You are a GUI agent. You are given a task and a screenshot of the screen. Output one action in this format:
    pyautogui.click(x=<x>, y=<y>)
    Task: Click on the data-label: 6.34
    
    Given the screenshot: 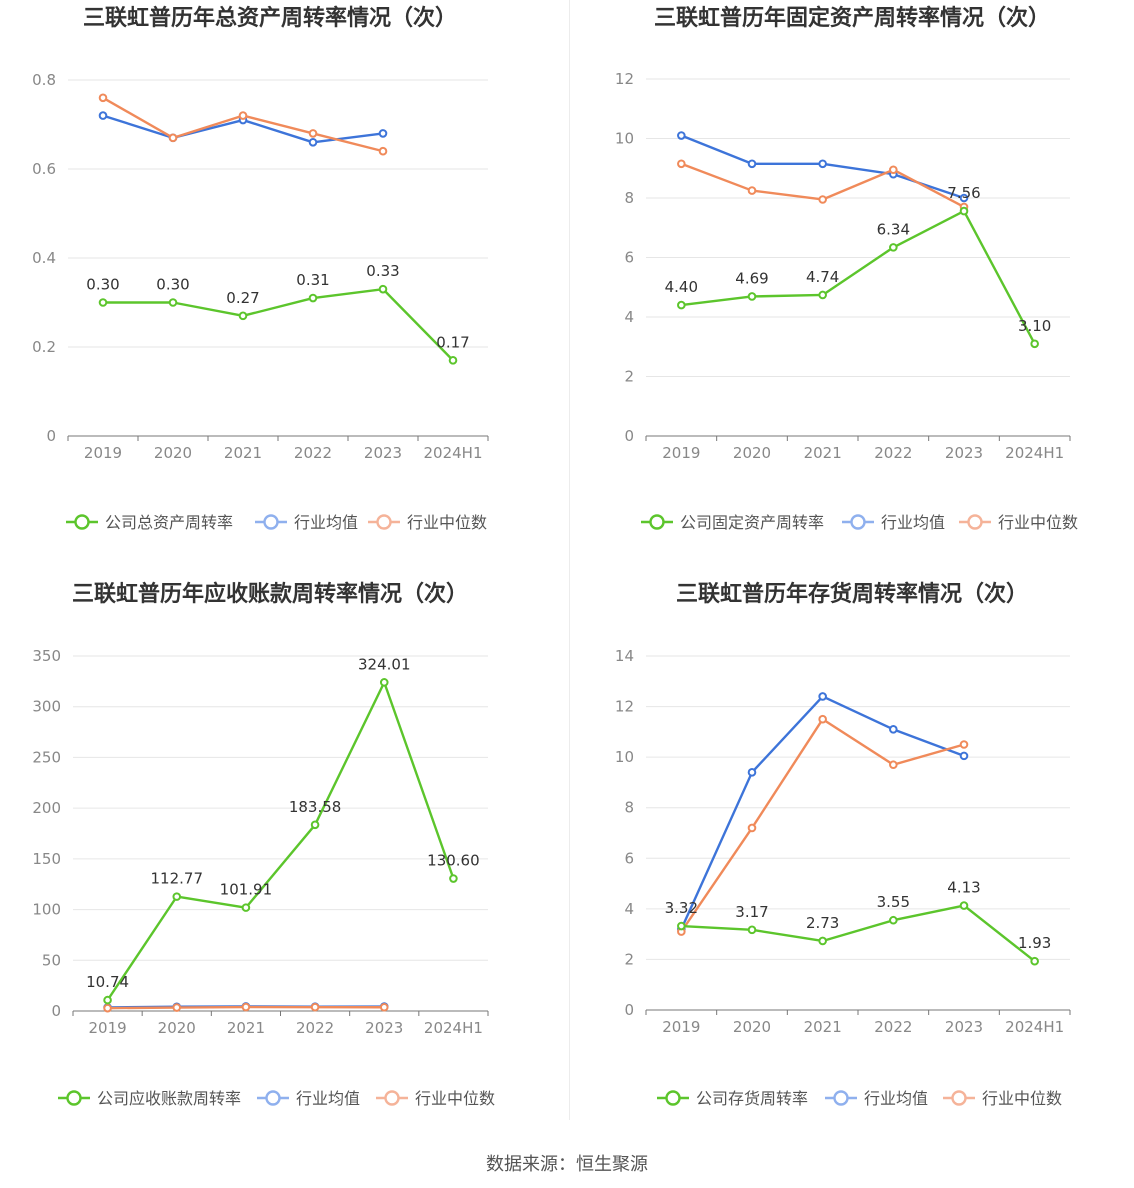 What is the action you would take?
    pyautogui.click(x=893, y=229)
    